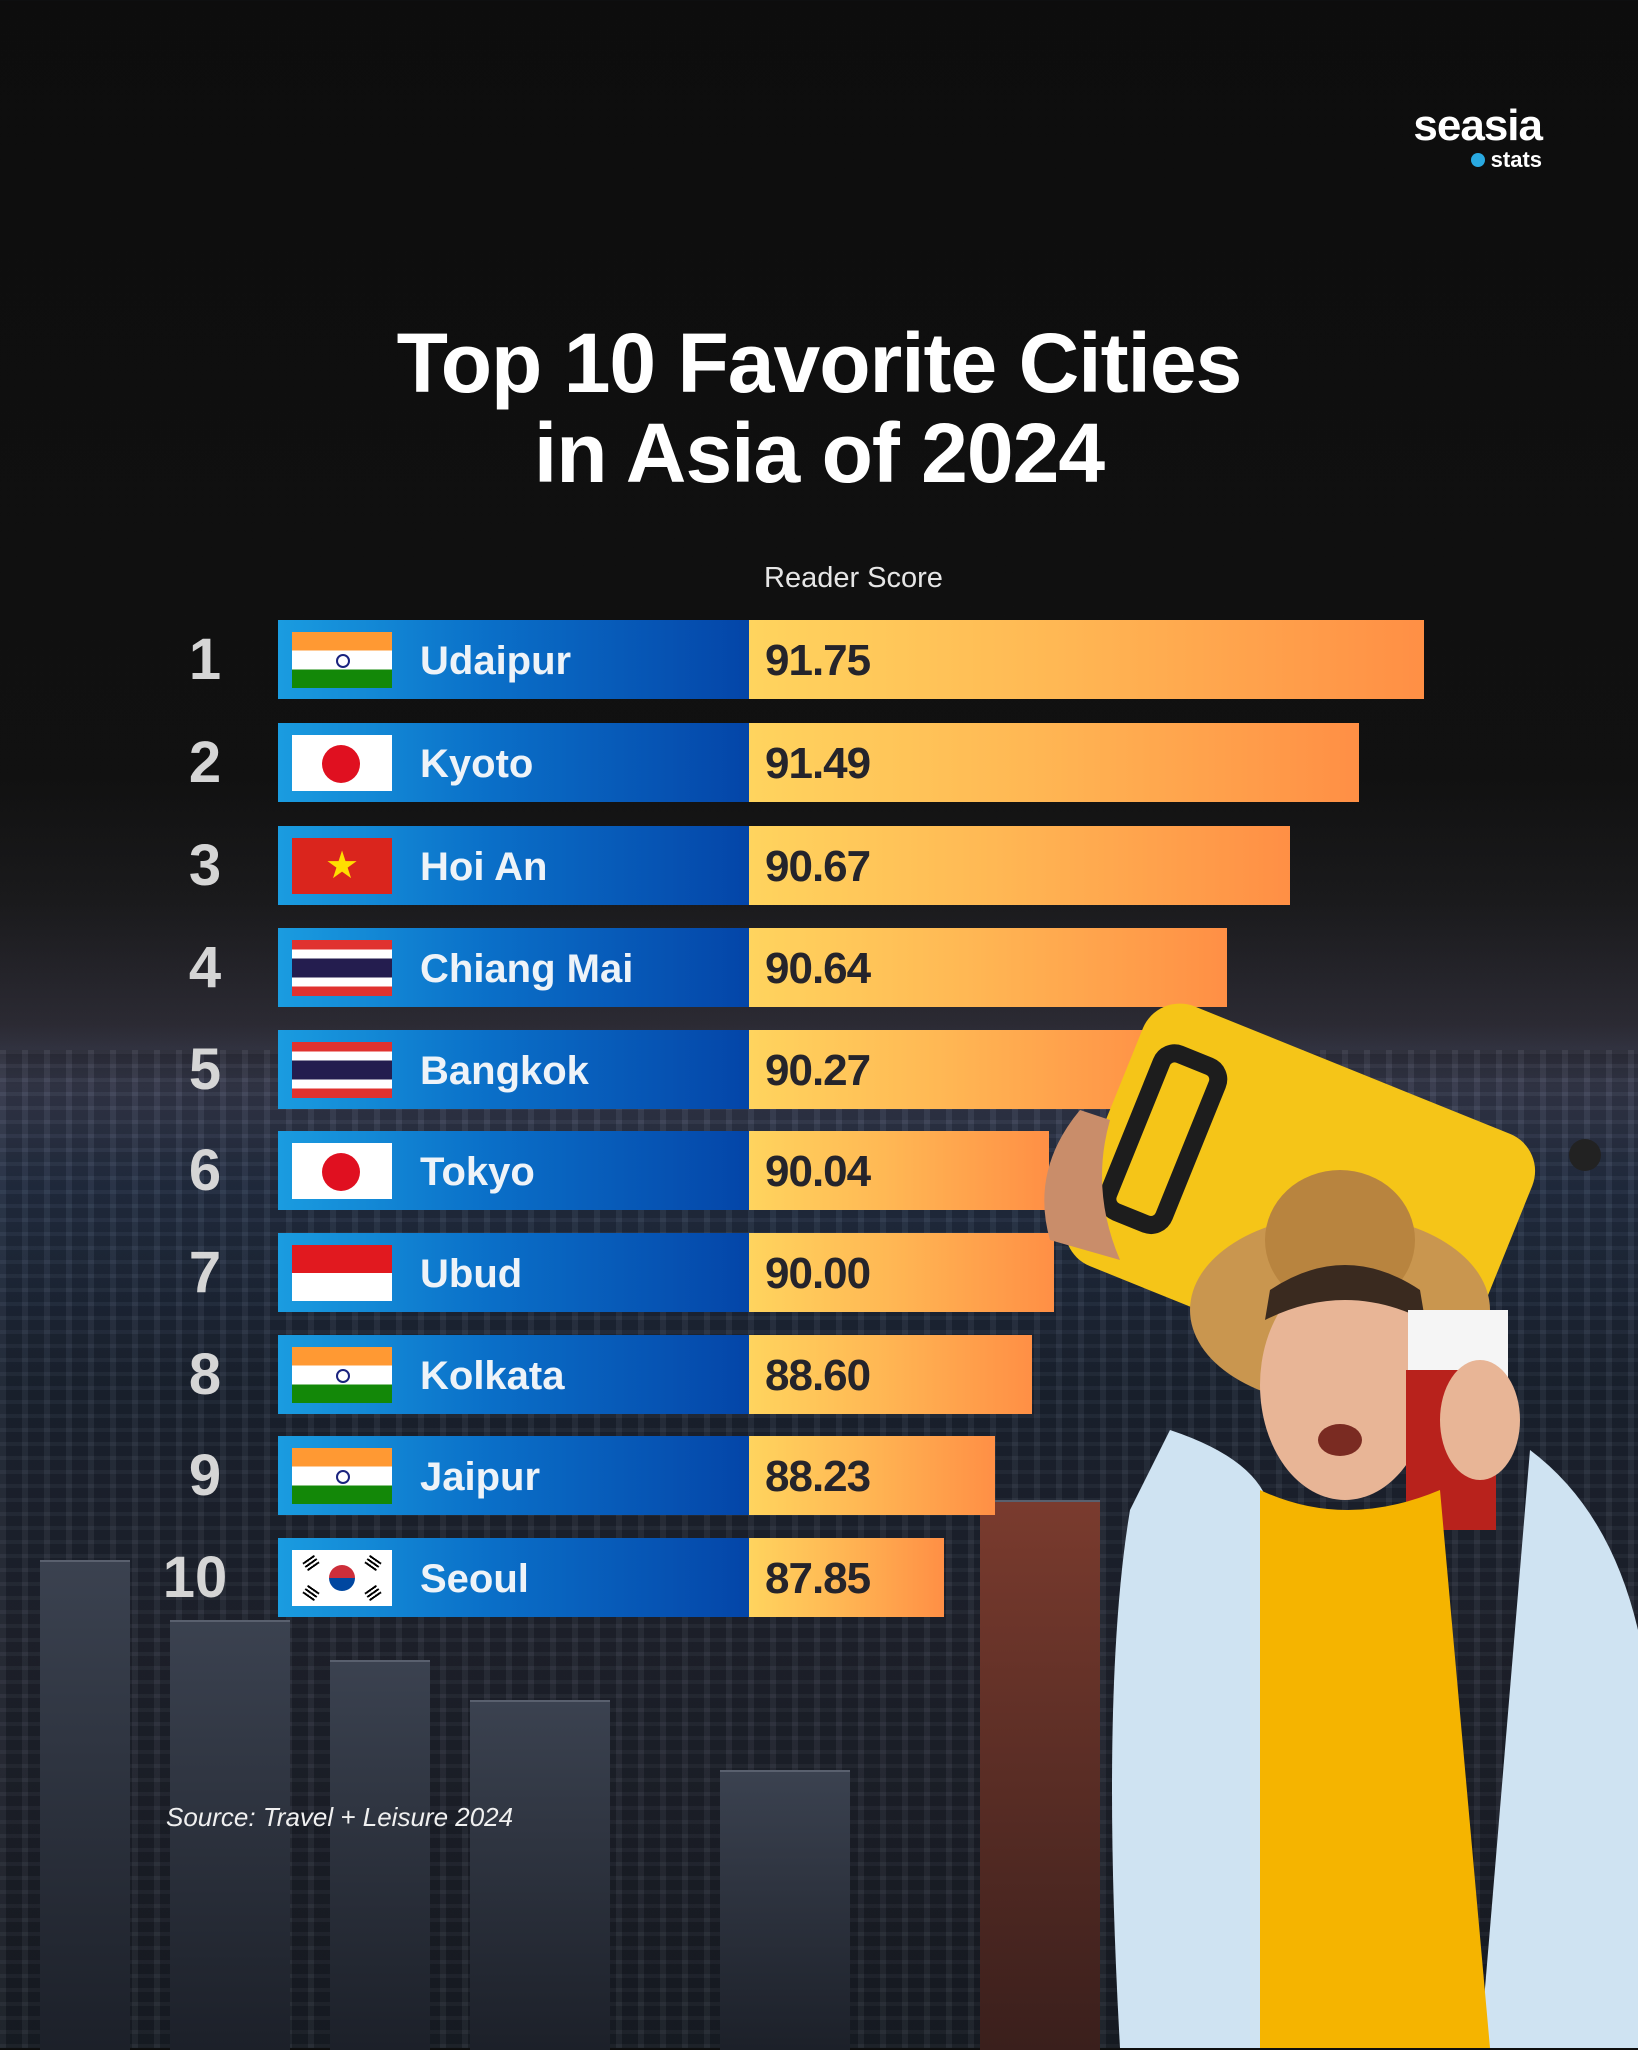  I want to click on rank-number: 3, so click(205, 865).